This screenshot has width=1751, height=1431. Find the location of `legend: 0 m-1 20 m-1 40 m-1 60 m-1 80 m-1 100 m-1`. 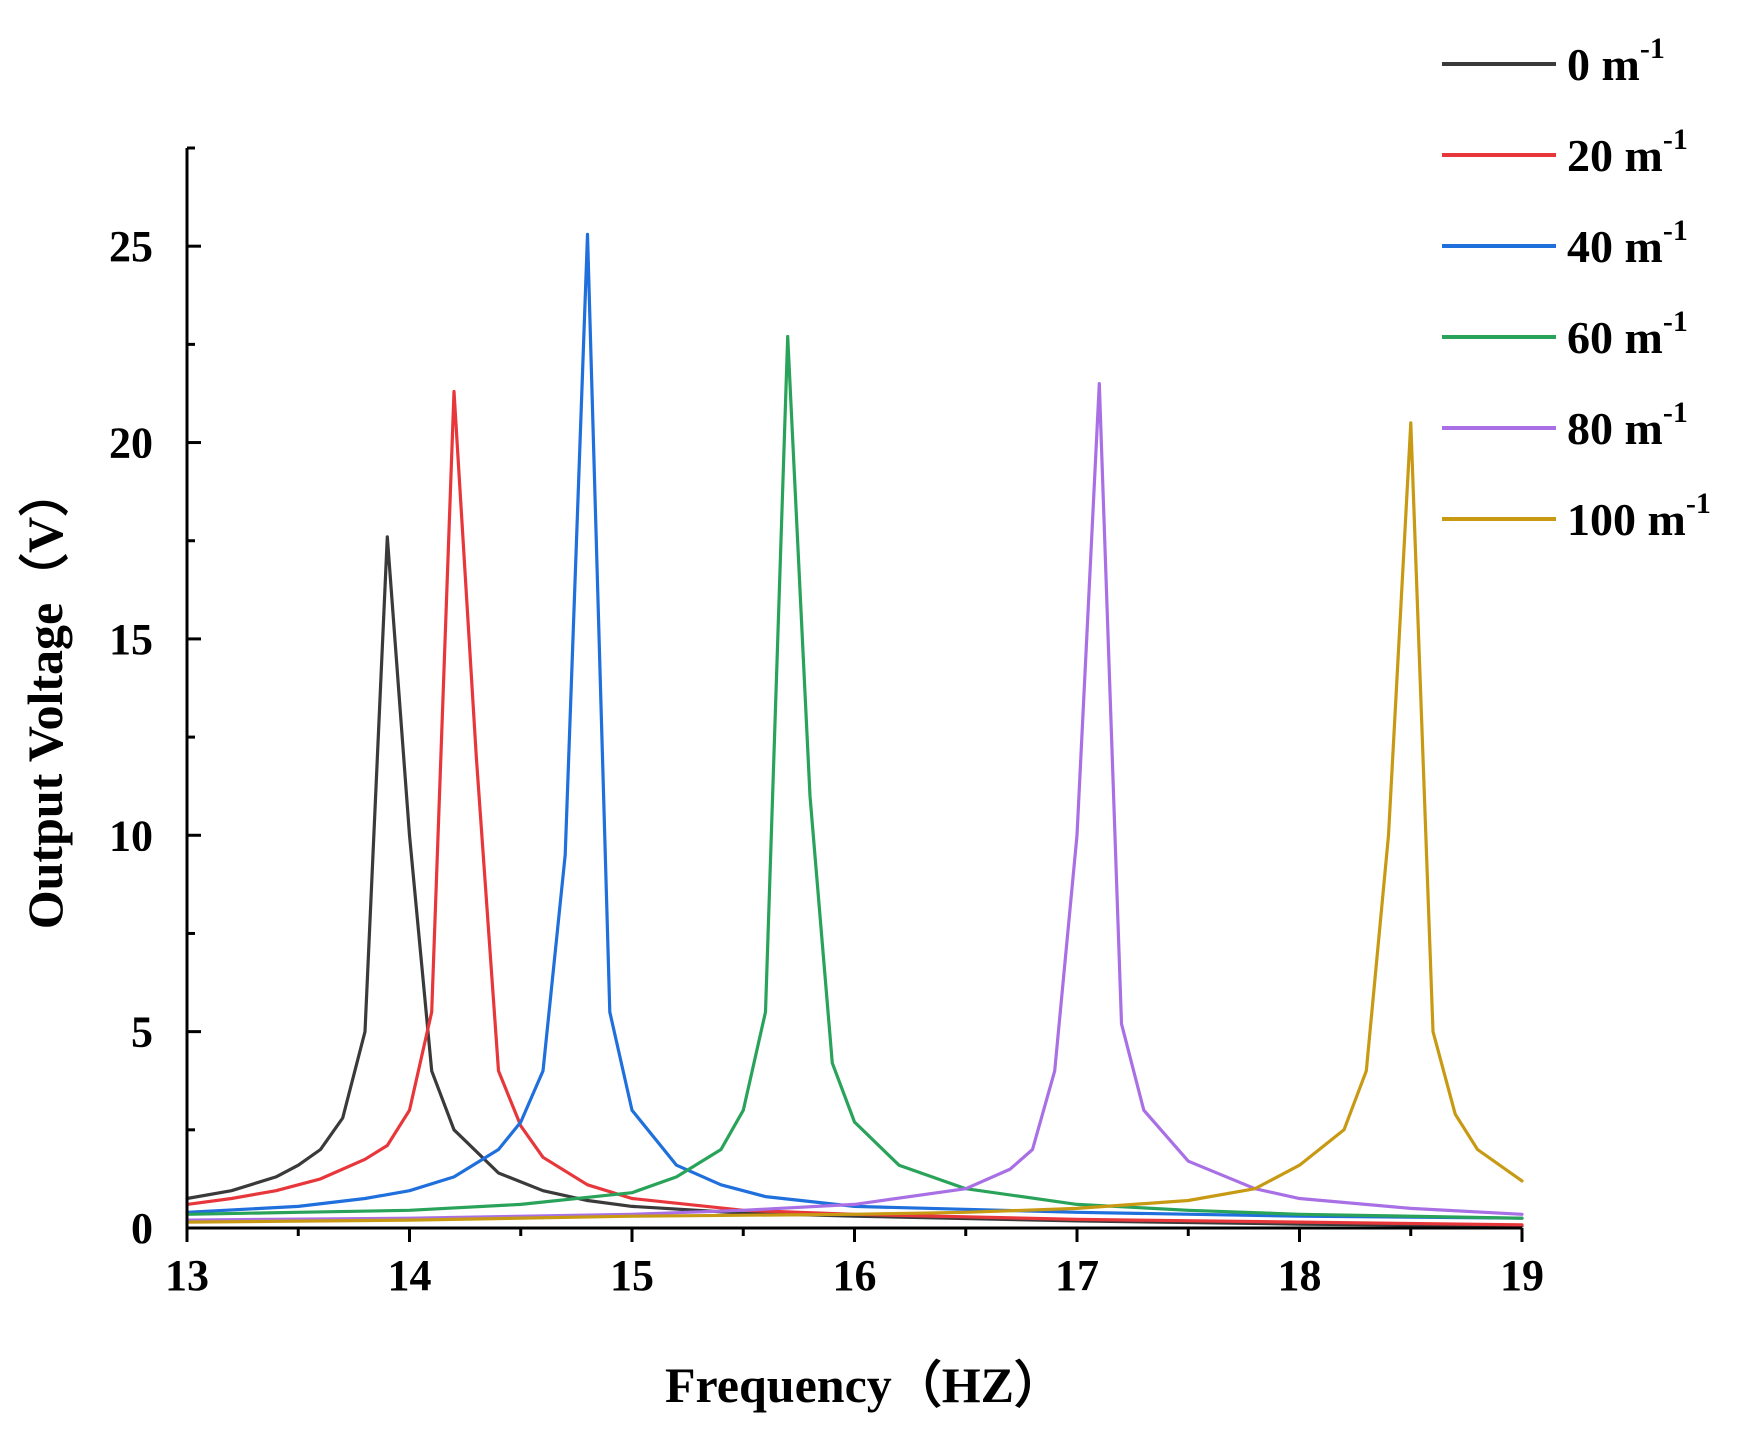

legend: 0 m-1 20 m-1 40 m-1 60 m-1 80 m-1 100 m-1 is located at coordinates (1576, 288).